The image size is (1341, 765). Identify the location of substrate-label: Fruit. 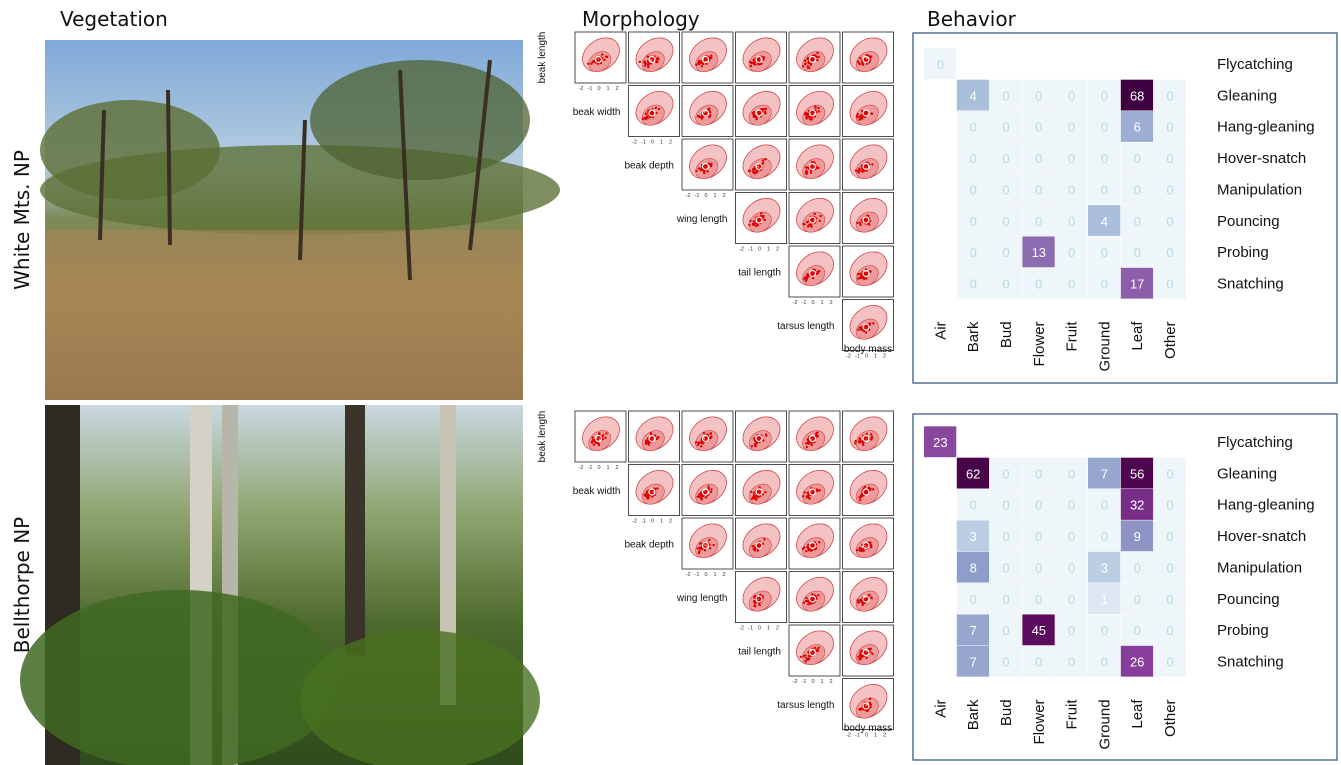
(1072, 714).